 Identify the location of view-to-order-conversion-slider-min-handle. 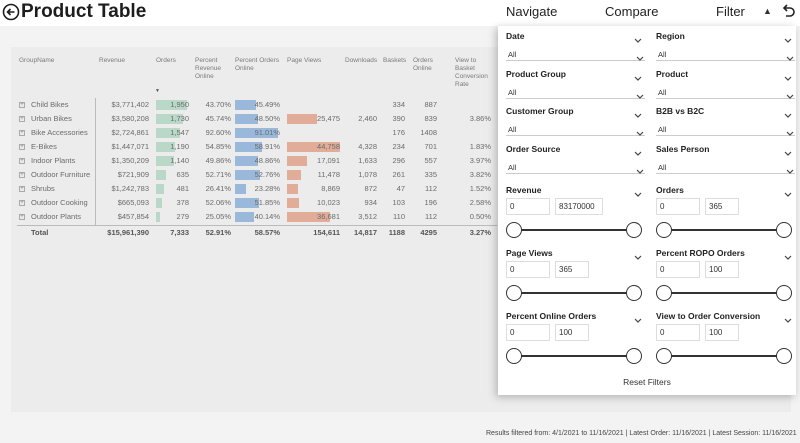
(664, 356).